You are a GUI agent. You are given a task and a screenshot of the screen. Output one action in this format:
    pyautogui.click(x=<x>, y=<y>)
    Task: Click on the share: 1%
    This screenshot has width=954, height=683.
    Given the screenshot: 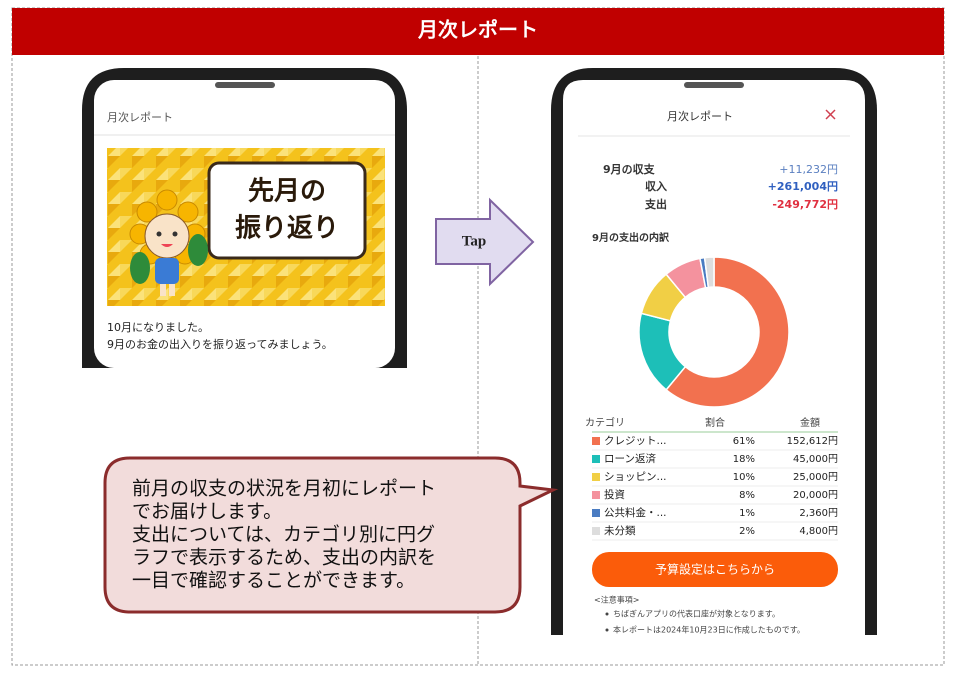 What is the action you would take?
    pyautogui.click(x=747, y=513)
    